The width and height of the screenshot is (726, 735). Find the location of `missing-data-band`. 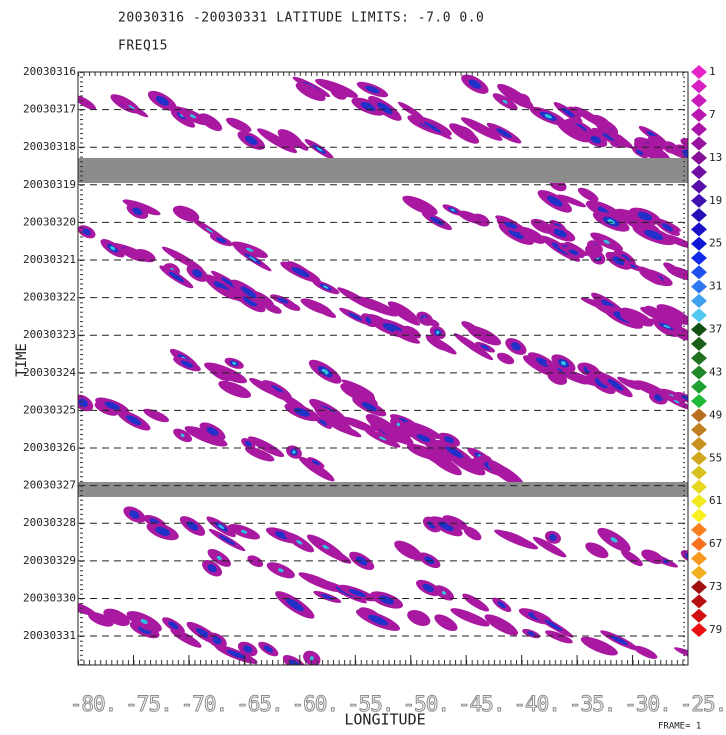

missing-data-band is located at coordinates (383, 489).